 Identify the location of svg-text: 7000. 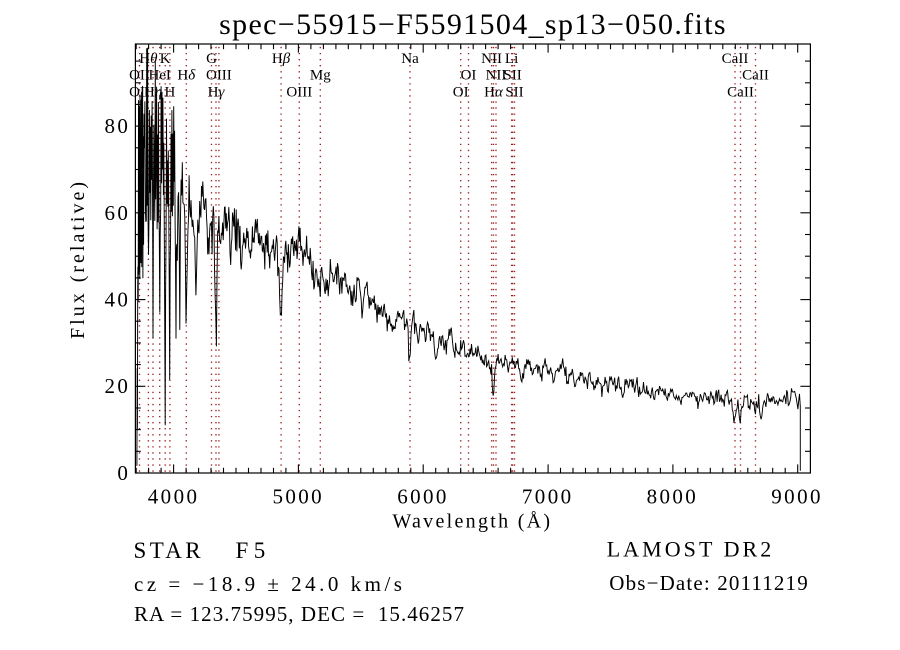
(548, 497).